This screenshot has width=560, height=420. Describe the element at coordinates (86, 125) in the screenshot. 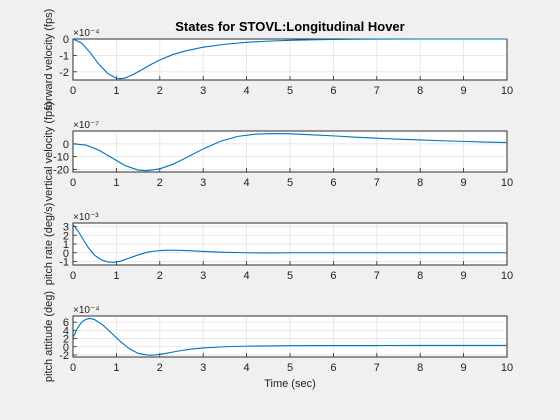

I see `y-exponent-label: ×10⁻⁷` at that location.